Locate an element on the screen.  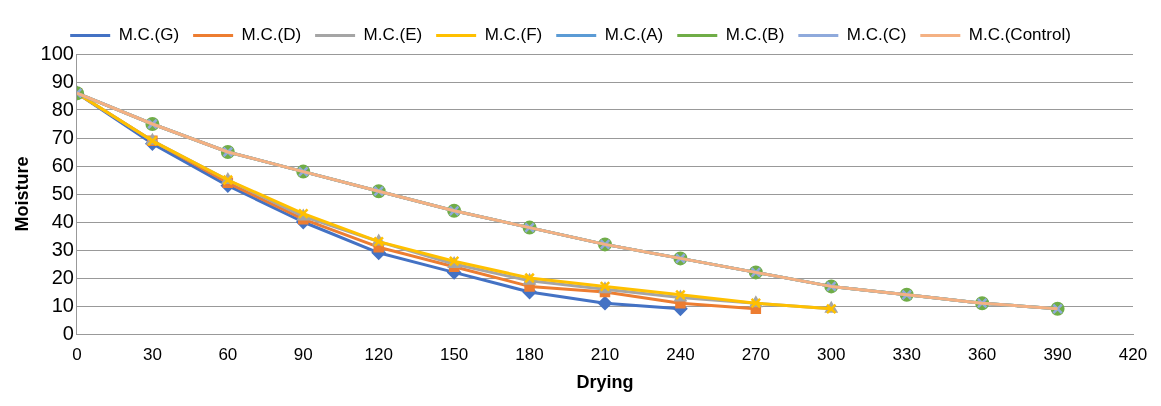
y-tick-label: 100 is located at coordinates (57, 52).